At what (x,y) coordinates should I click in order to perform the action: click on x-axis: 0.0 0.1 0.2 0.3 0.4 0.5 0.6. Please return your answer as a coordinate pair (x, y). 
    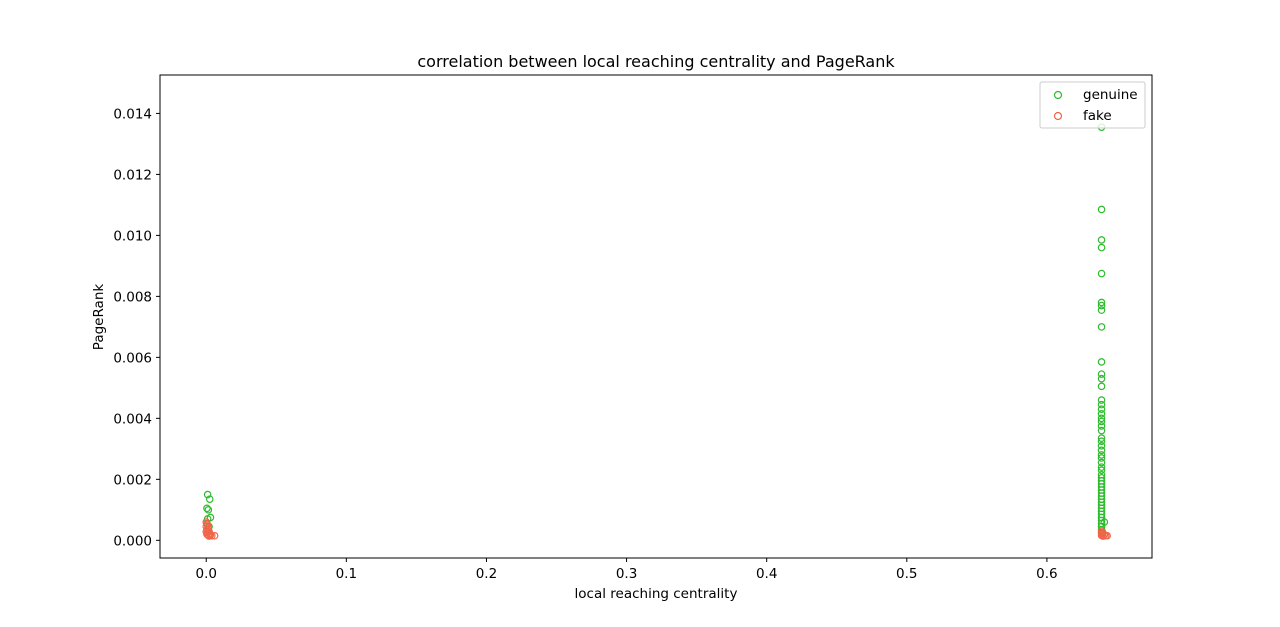
    Looking at the image, I should click on (626, 570).